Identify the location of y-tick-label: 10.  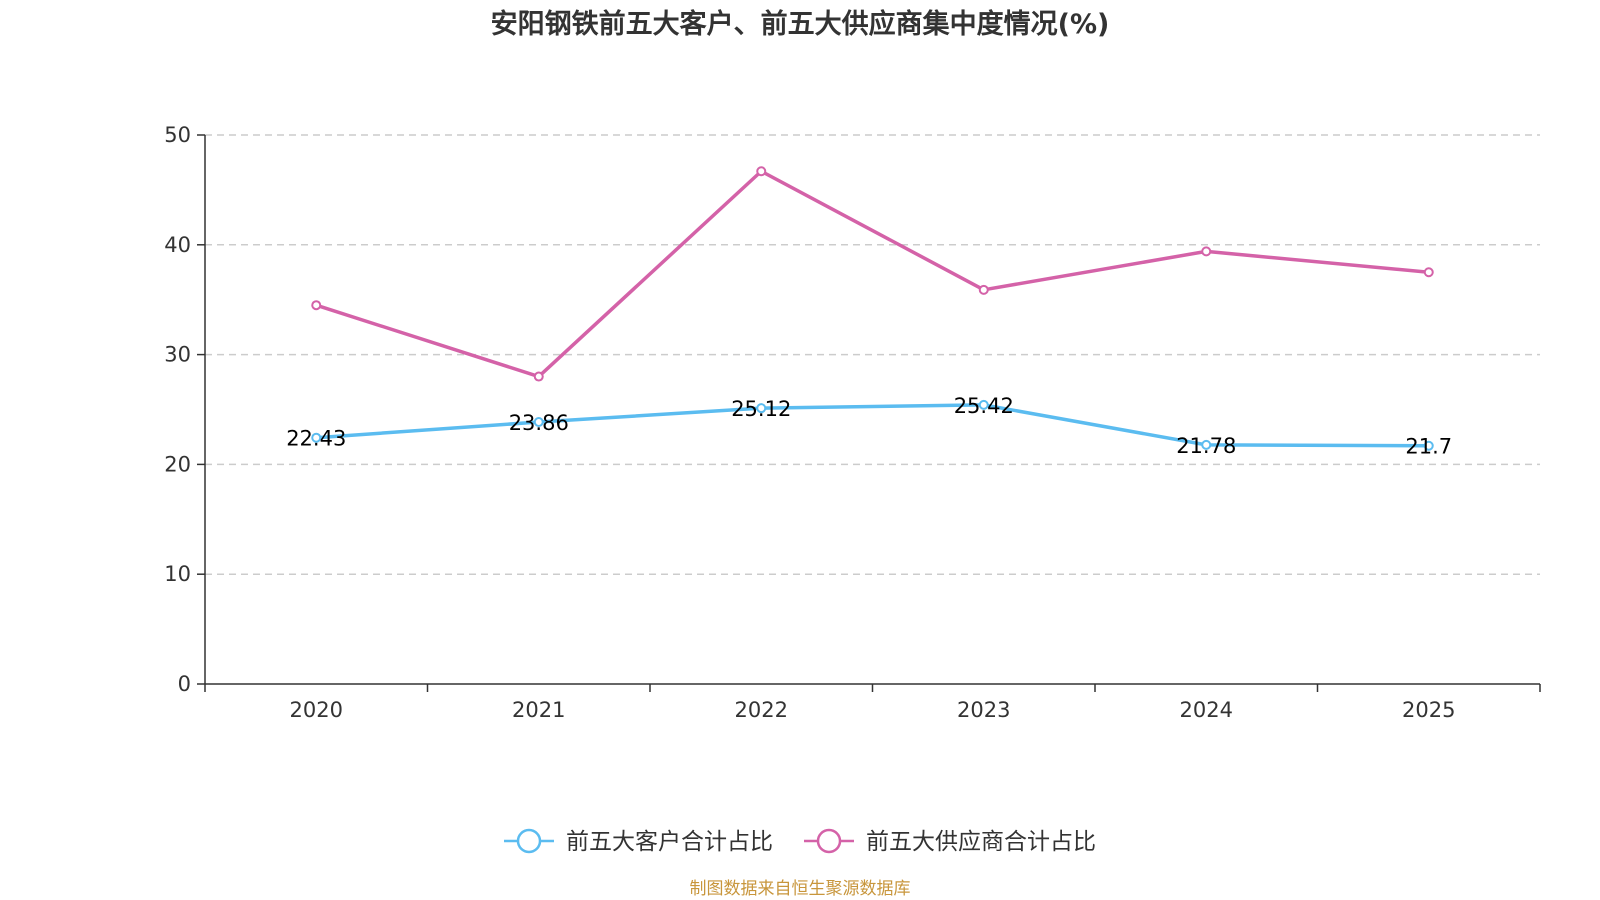
(177, 574).